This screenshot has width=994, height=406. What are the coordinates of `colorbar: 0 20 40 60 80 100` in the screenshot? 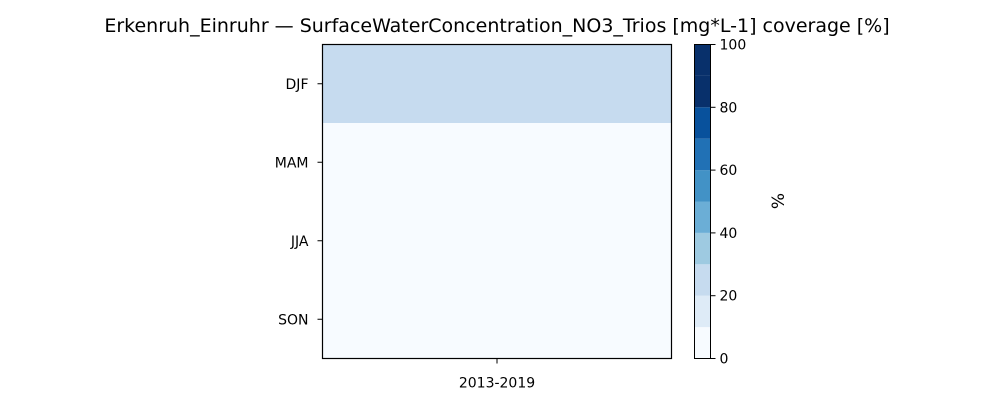 It's located at (720, 203).